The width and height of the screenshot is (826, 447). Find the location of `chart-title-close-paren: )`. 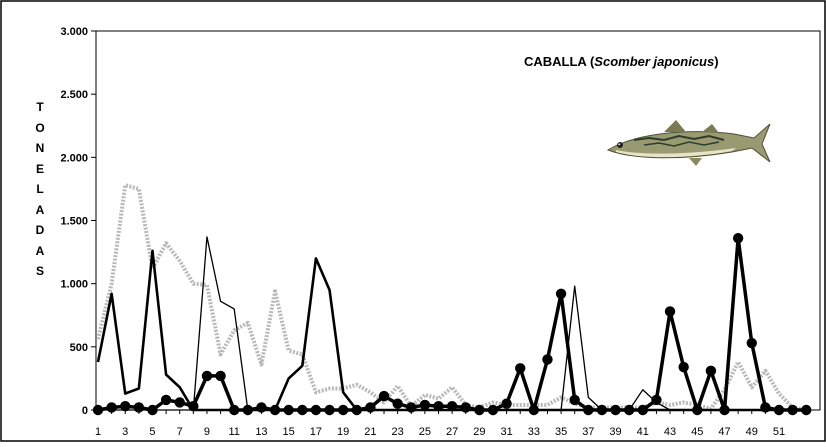

chart-title-close-paren: ) is located at coordinates (716, 61).